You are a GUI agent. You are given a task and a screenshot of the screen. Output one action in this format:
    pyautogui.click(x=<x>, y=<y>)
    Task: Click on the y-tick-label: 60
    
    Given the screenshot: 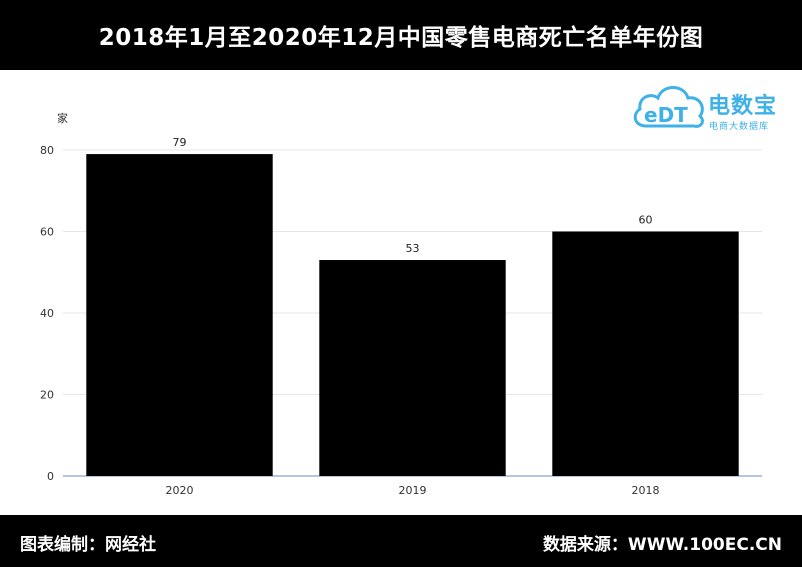 What is the action you would take?
    pyautogui.click(x=47, y=232)
    